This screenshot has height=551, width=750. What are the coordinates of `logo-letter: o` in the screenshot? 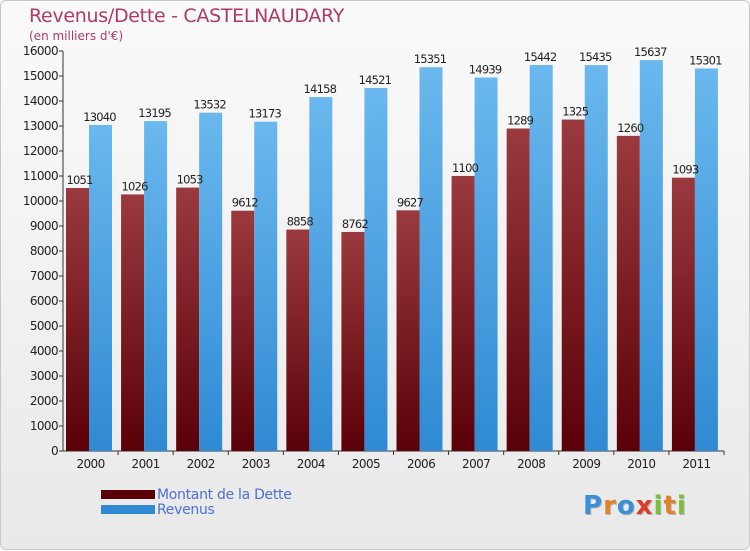 It's located at (626, 506).